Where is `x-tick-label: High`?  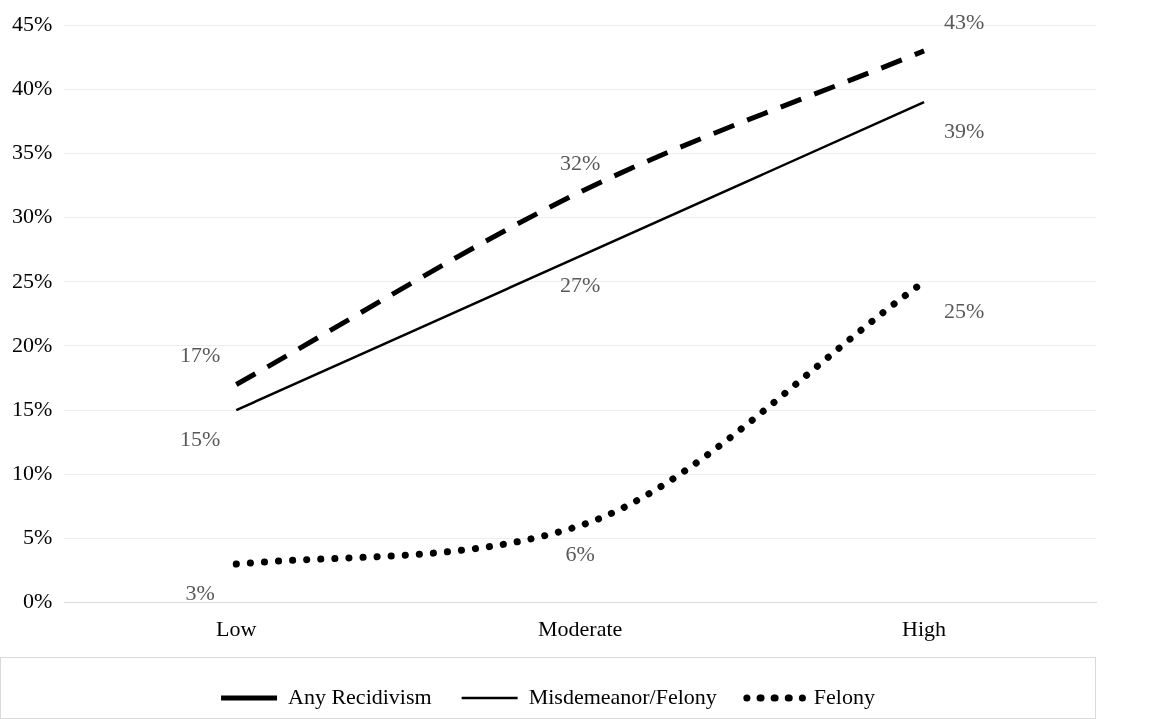 x-tick-label: High is located at coordinates (924, 628).